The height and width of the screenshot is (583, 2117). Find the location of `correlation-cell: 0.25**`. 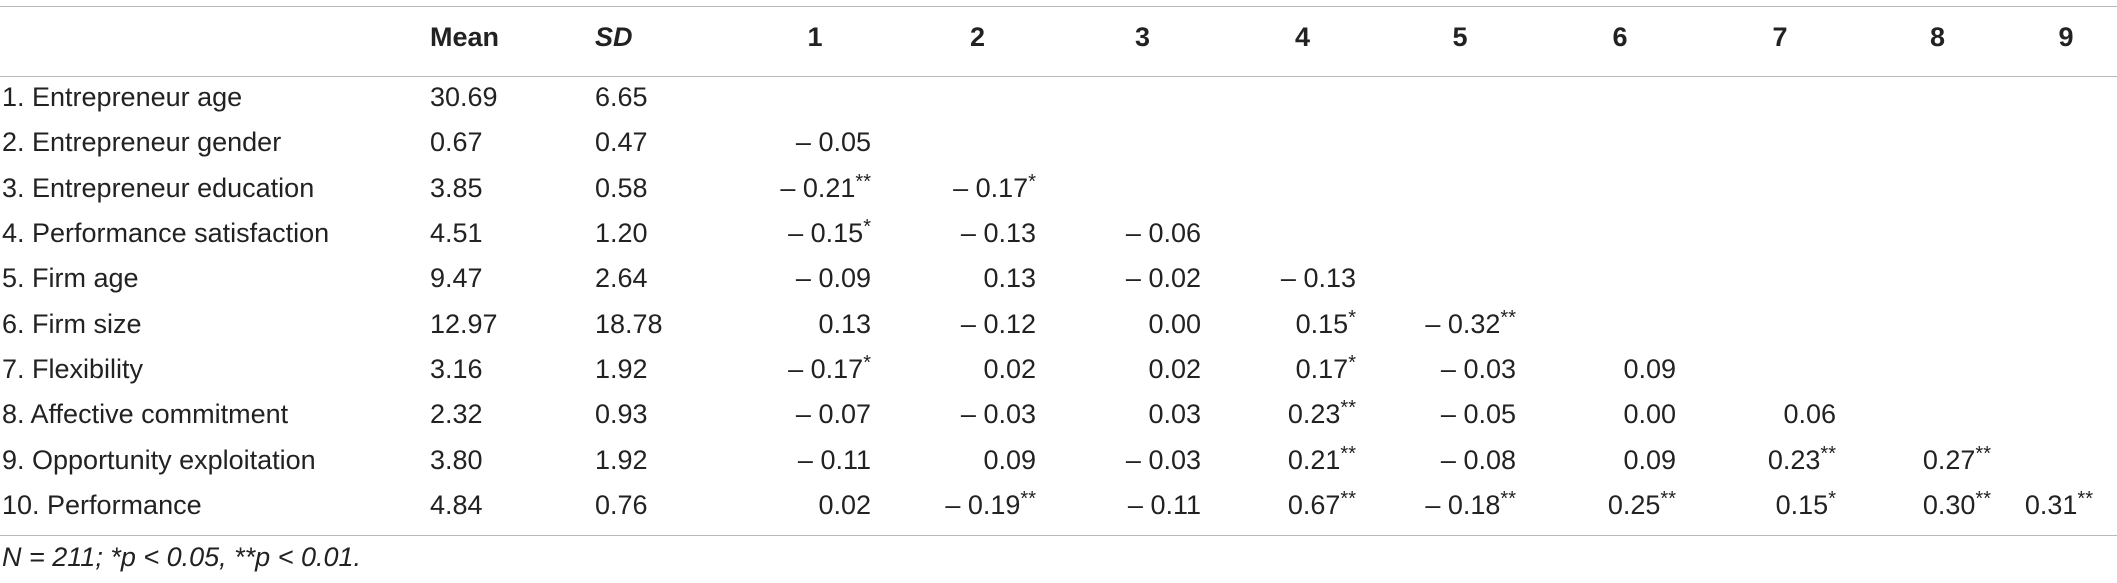

correlation-cell: 0.25** is located at coordinates (1641, 503).